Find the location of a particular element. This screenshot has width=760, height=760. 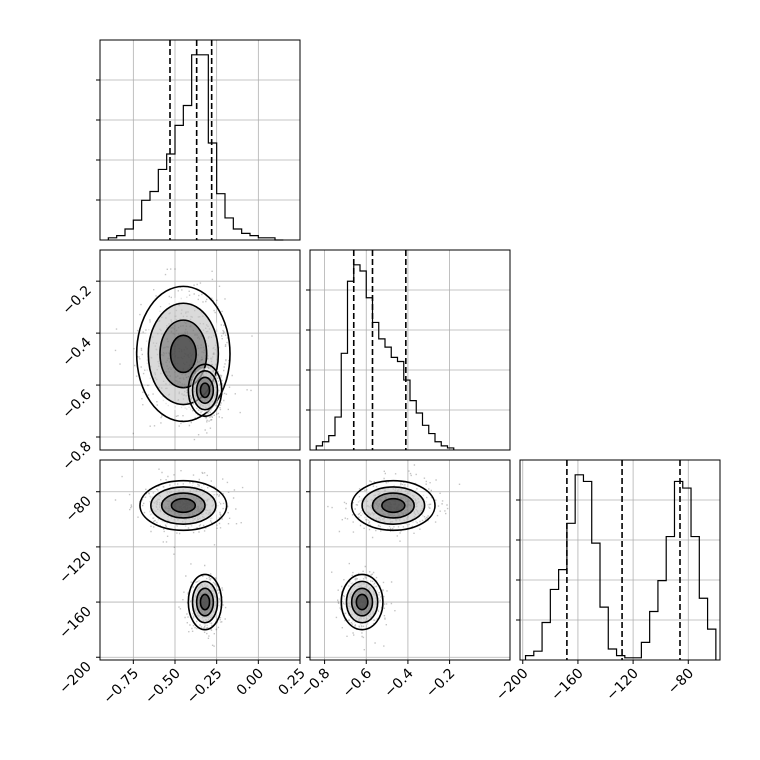

scatter-p3-vs-p2-points is located at coordinates (394, 557).